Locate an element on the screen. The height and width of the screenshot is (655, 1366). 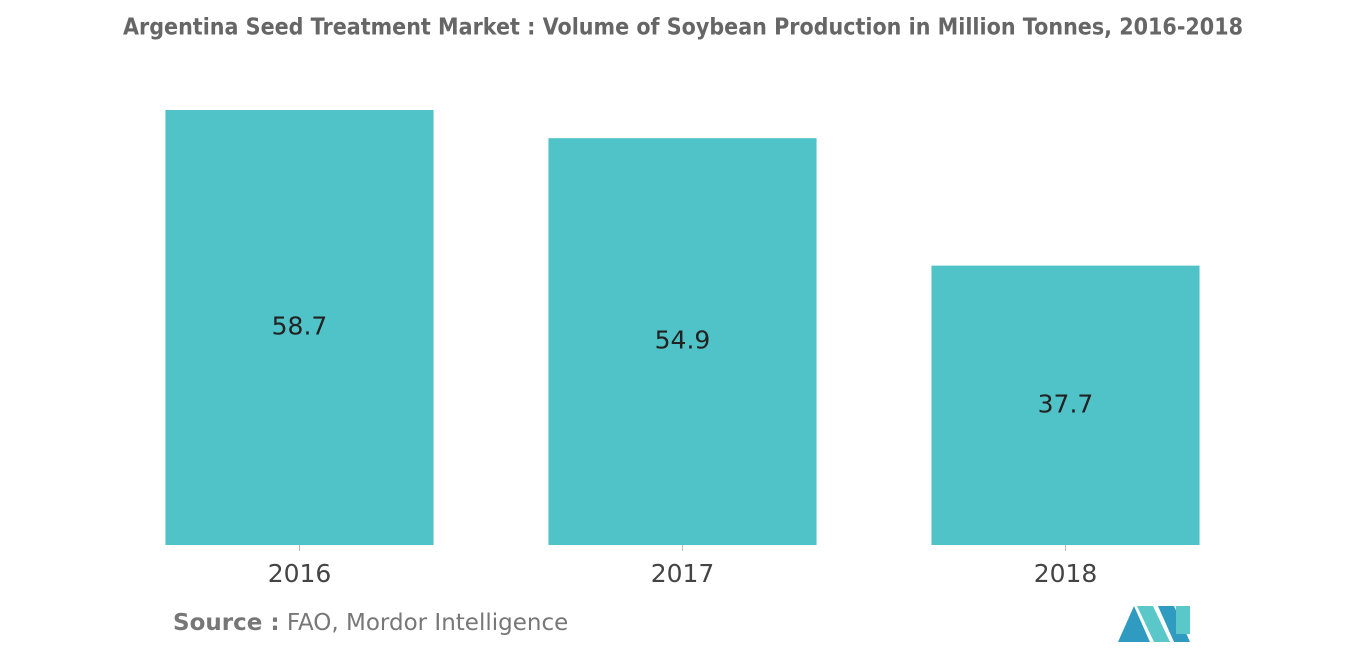
logo is located at coordinates (1154, 624).